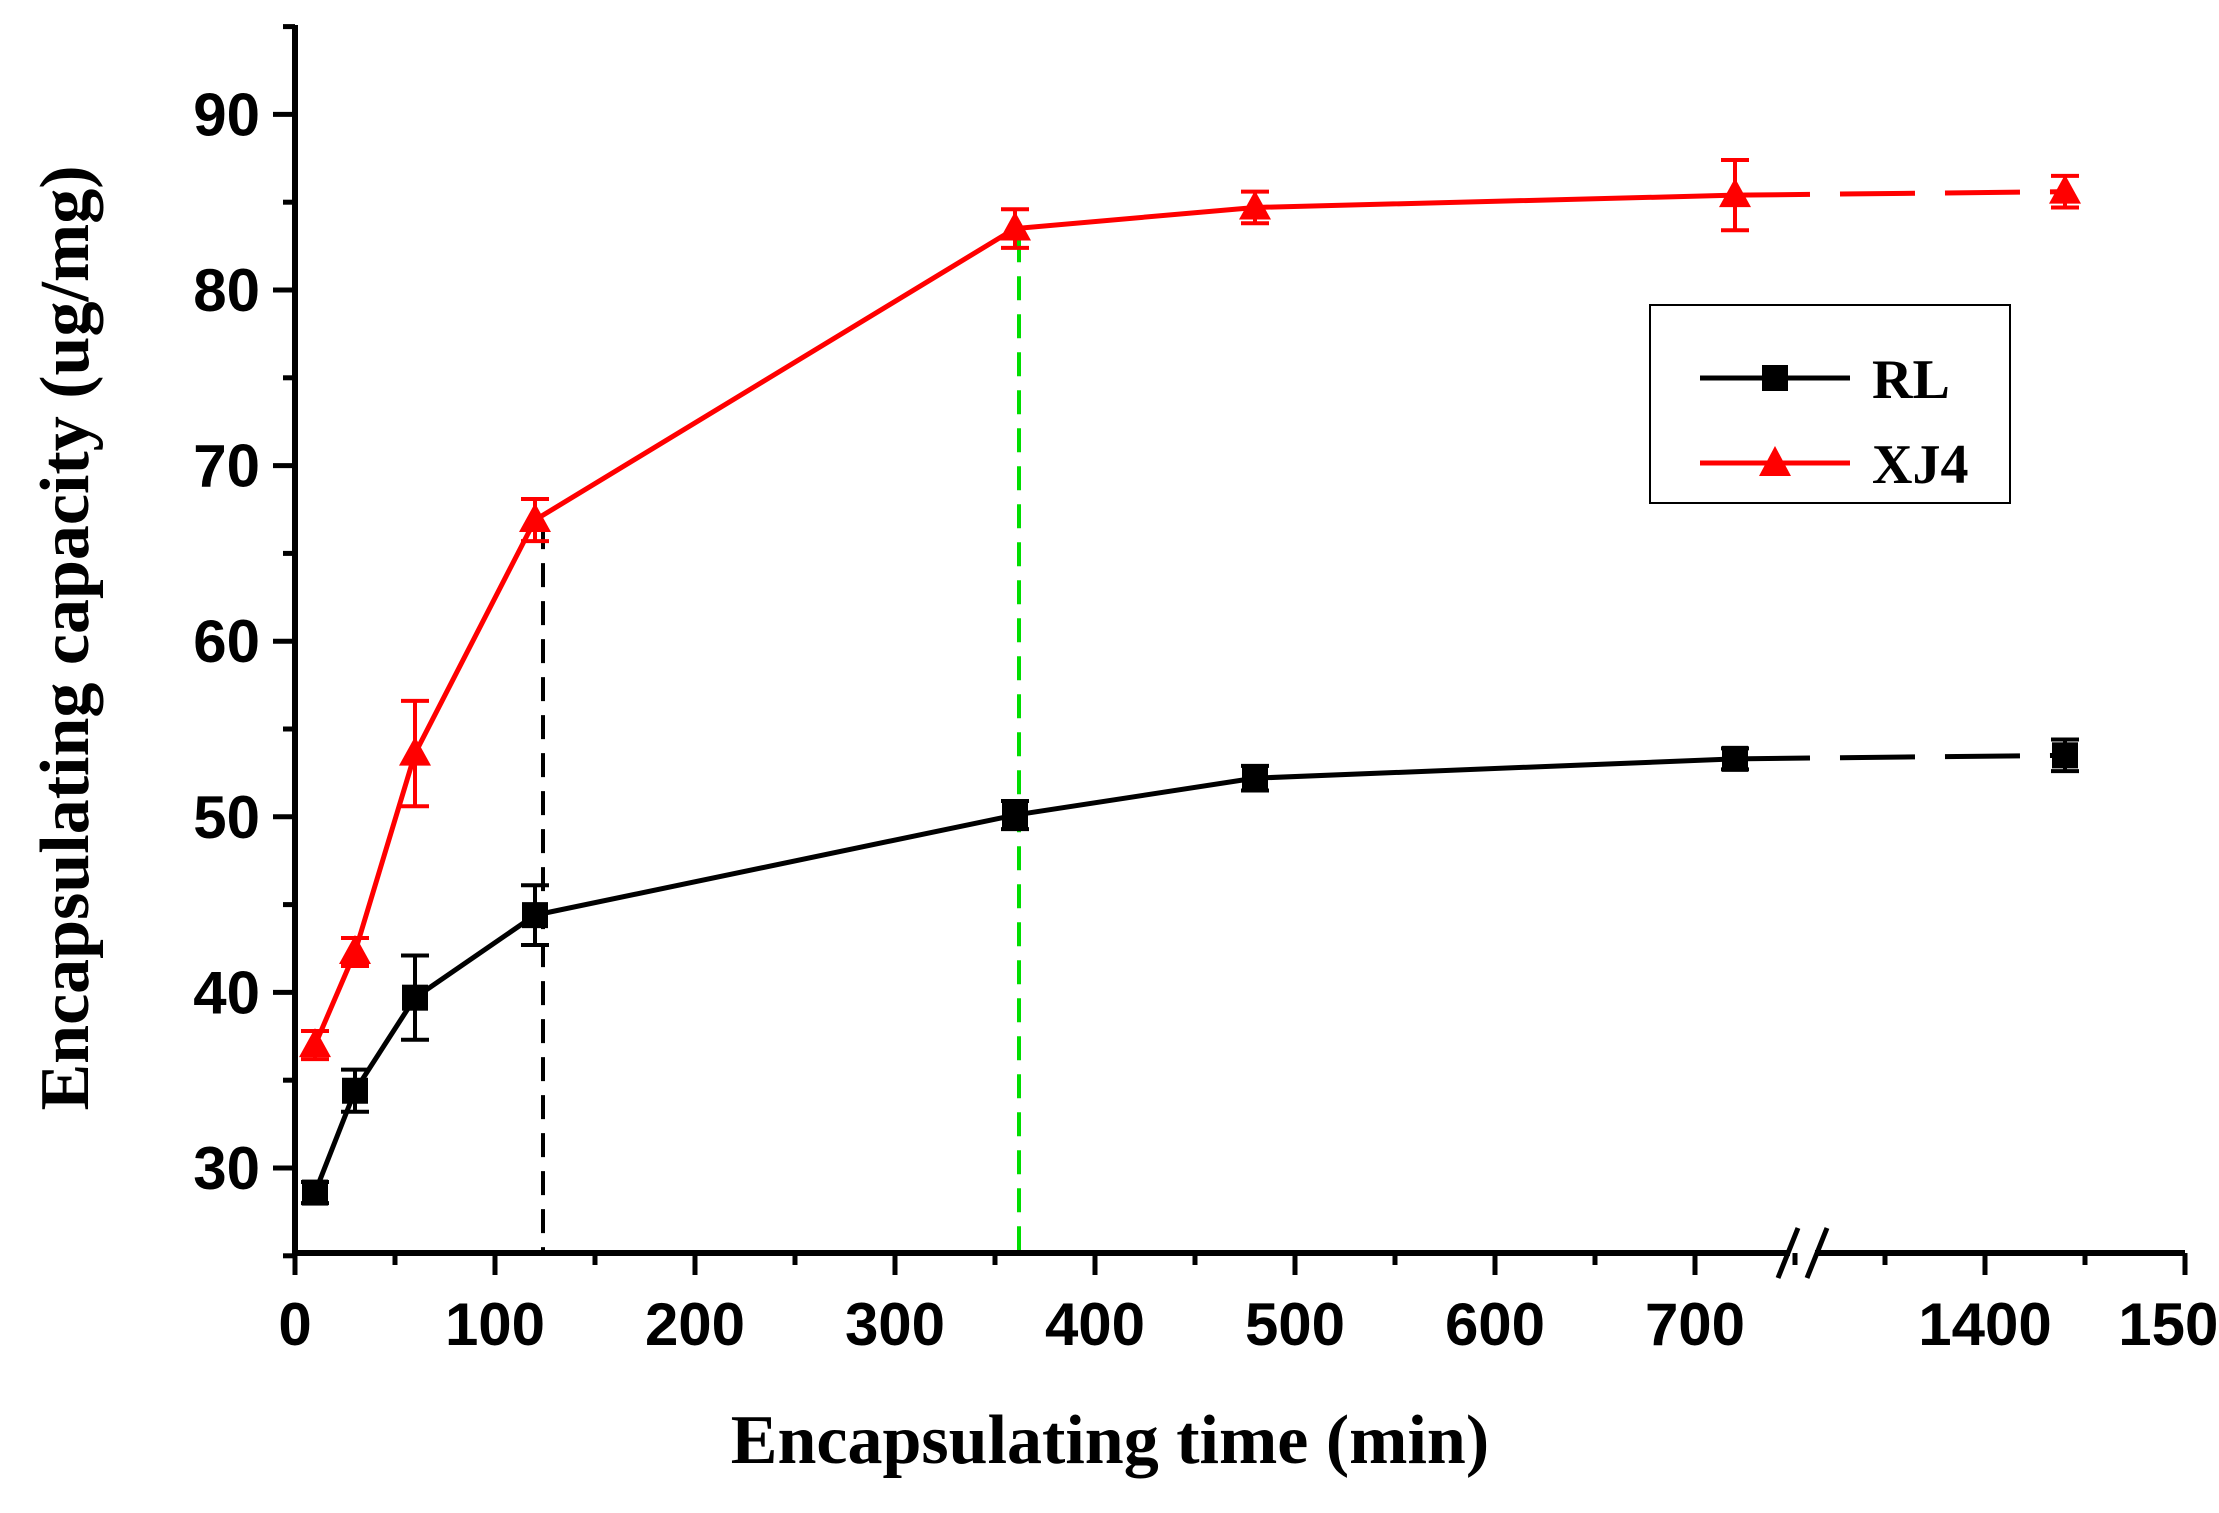  I want to click on legend: RL XJ4, so click(1830, 404).